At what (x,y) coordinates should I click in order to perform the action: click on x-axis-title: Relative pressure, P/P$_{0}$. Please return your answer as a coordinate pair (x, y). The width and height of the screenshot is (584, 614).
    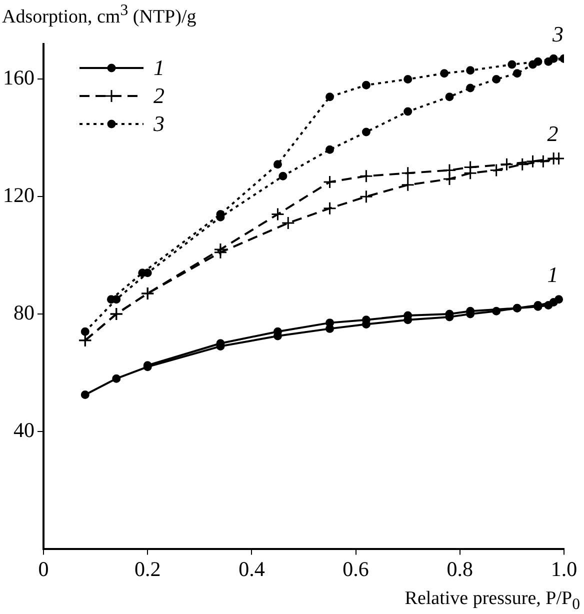
    Looking at the image, I should click on (492, 601).